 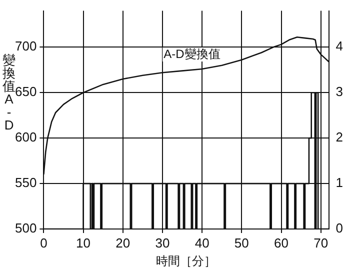 What do you see at coordinates (25, 46) in the screenshot?
I see `y-tick-label: 700` at bounding box center [25, 46].